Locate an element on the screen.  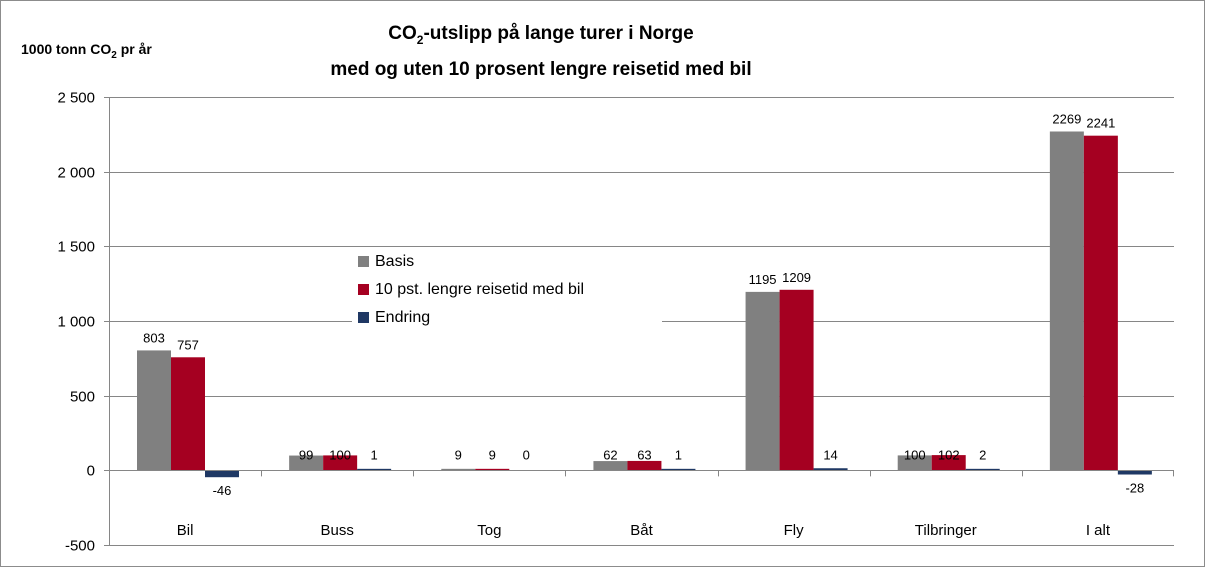
x-category-label: Tog is located at coordinates (489, 530).